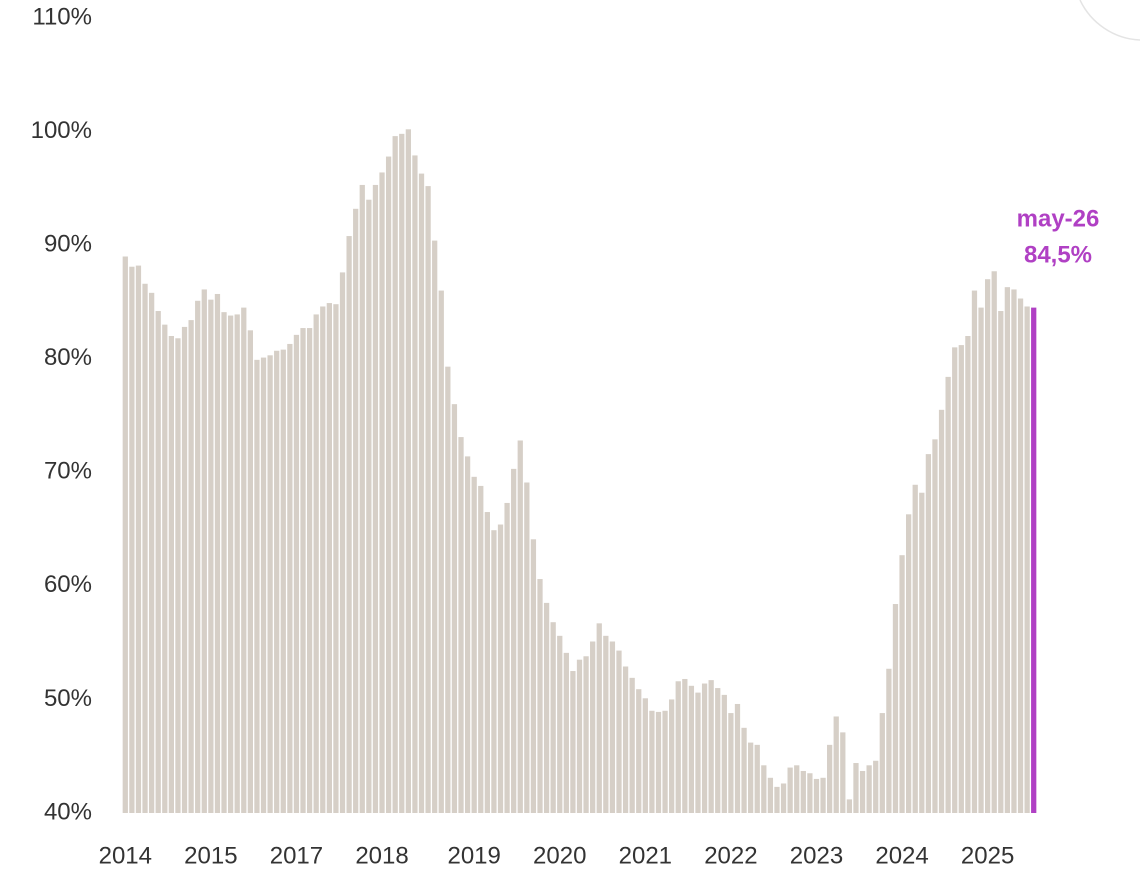 This screenshot has width=1140, height=871. What do you see at coordinates (68, 471) in the screenshot?
I see `y-tick-label: 70%` at bounding box center [68, 471].